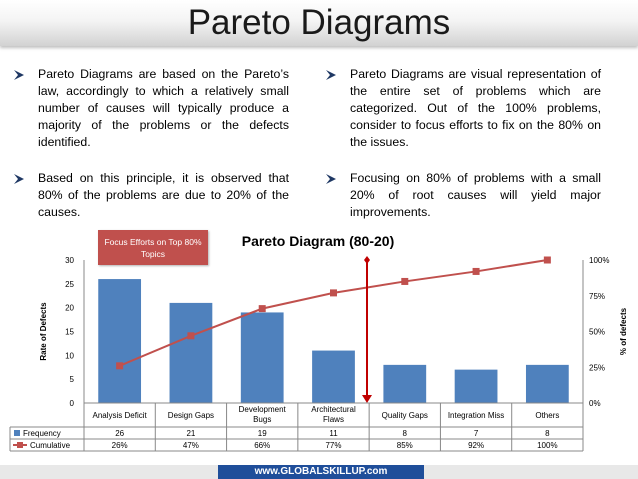  I want to click on focus-callout: Focus Efforts on Top 80% Topics, so click(153, 247).